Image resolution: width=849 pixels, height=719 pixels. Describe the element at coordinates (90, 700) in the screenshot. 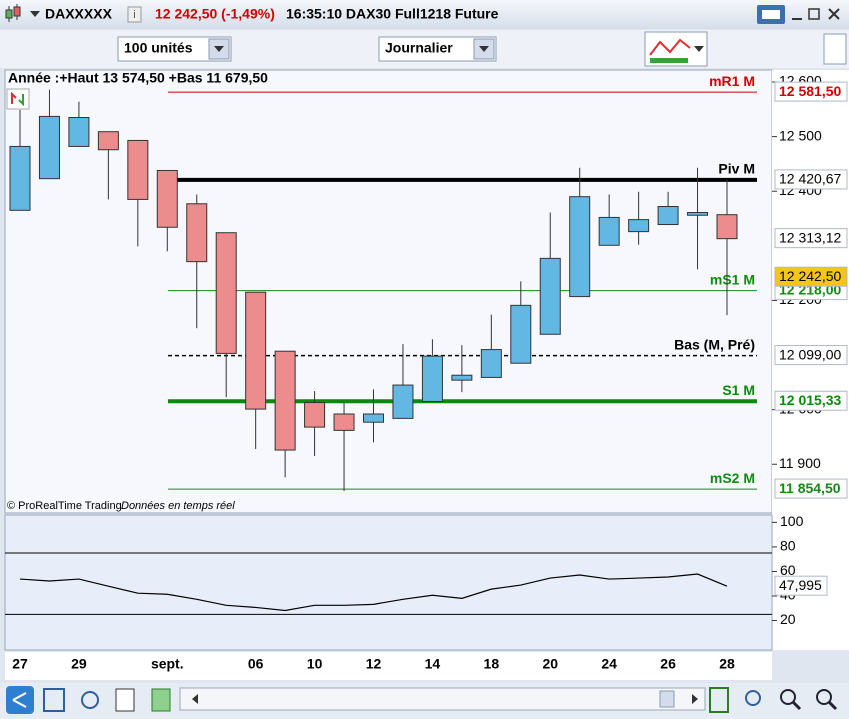

I see `link-button` at that location.